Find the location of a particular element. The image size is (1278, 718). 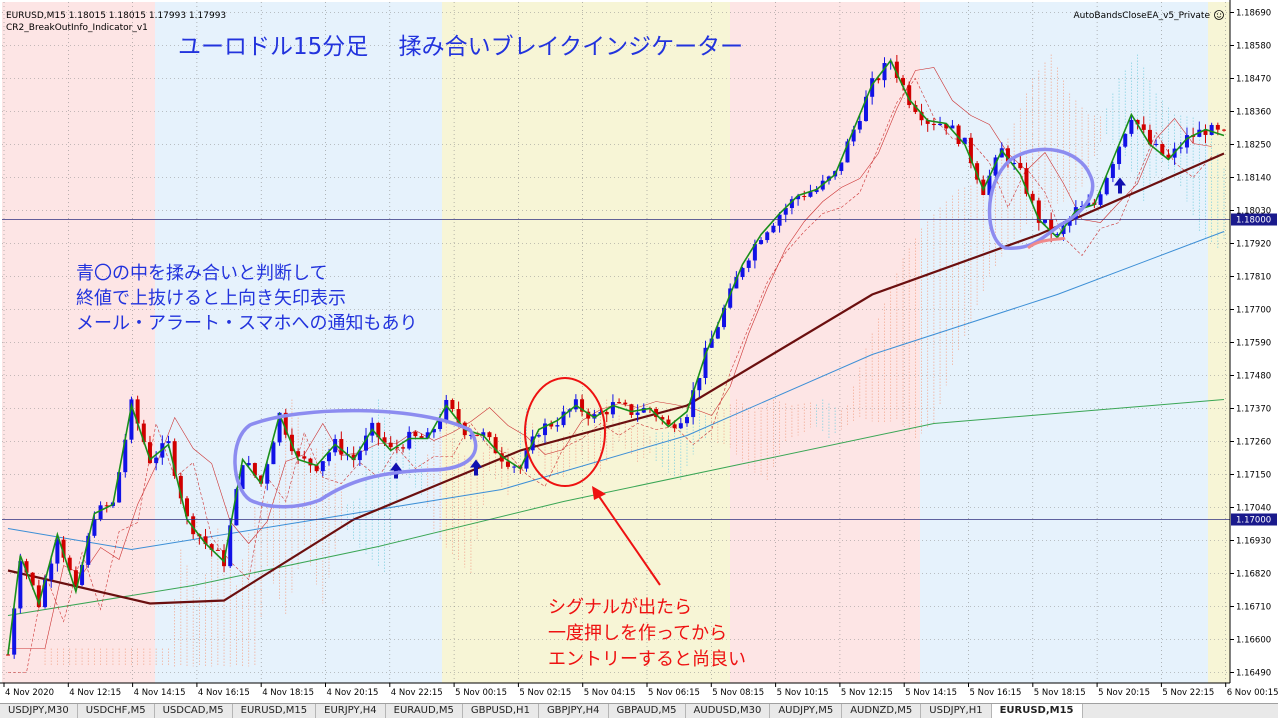

symbol-tab: USDCHF,M5 is located at coordinates (116, 711).